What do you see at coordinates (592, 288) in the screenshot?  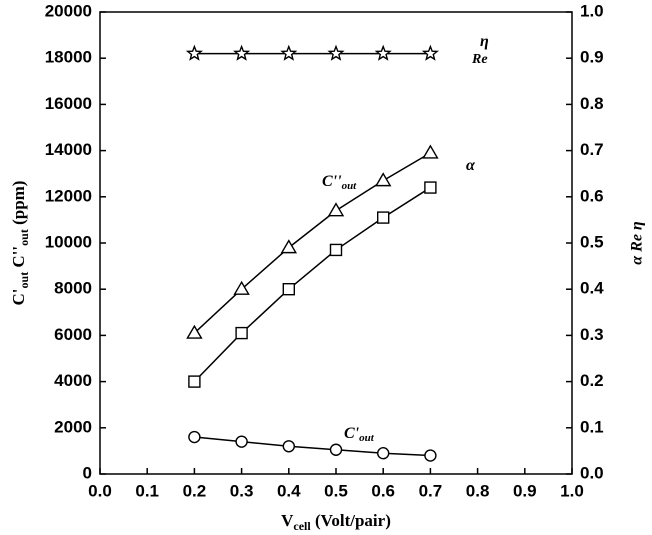 I see `y2-tick-label: 0.4` at bounding box center [592, 288].